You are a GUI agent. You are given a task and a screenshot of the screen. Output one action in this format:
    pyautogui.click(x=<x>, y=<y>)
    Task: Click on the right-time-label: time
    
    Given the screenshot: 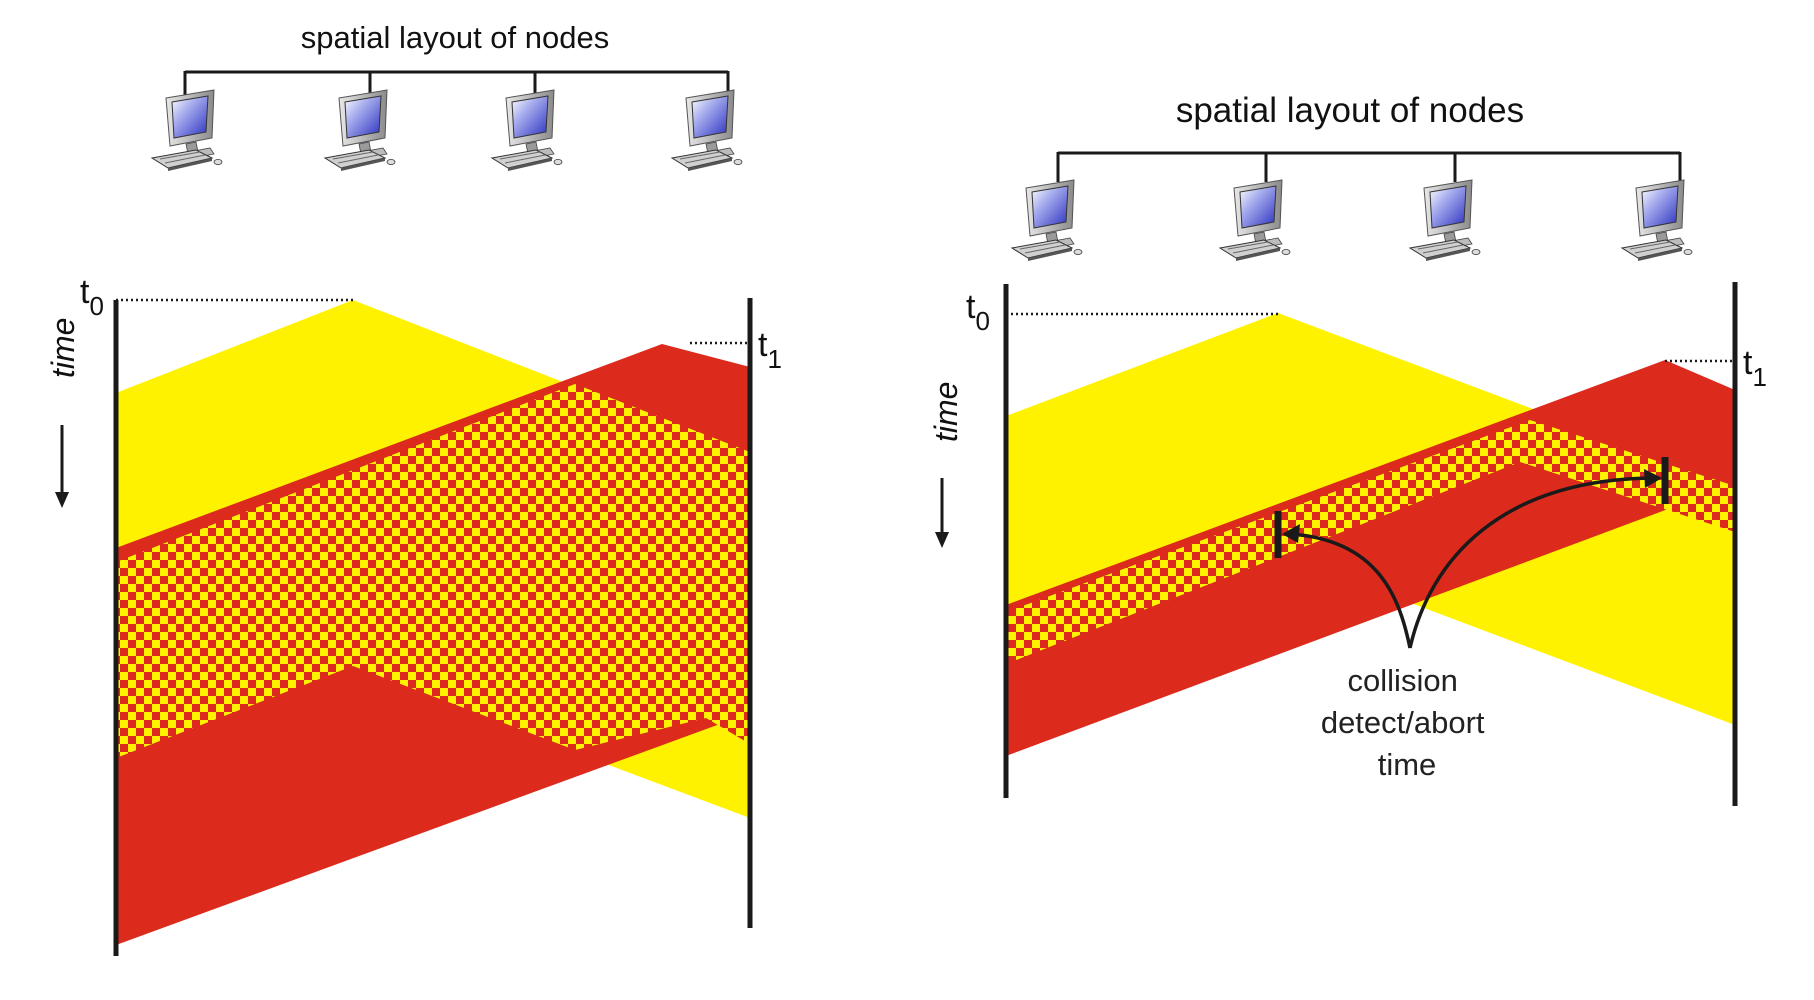 What is the action you would take?
    pyautogui.click(x=946, y=412)
    